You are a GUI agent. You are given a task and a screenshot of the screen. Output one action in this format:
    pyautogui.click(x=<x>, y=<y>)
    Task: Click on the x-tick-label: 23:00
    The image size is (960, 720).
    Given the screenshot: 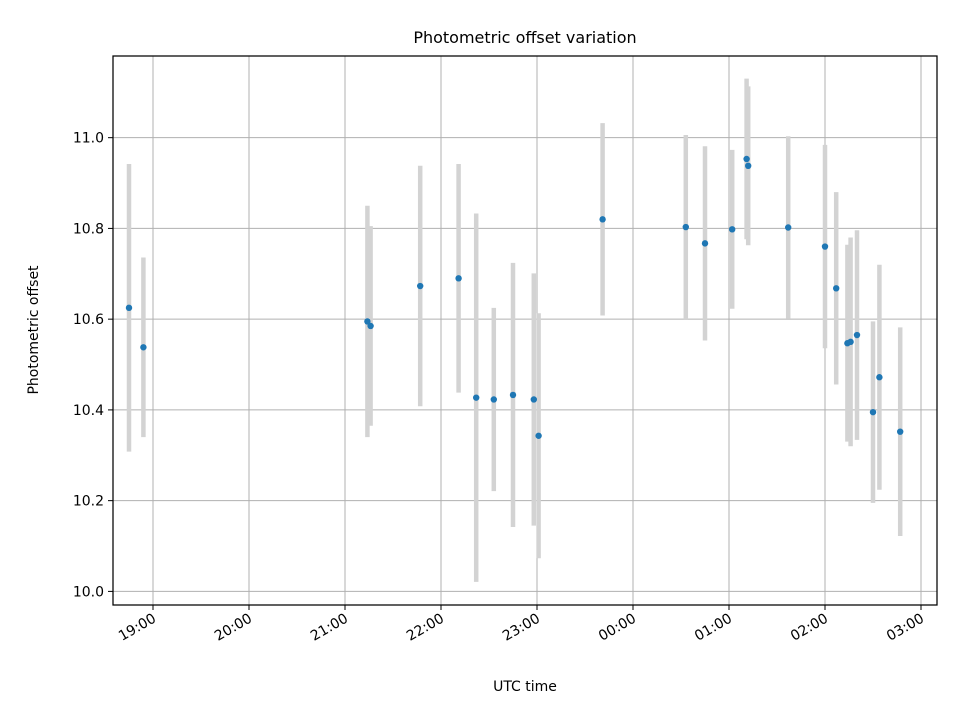 What is the action you would take?
    pyautogui.click(x=521, y=628)
    